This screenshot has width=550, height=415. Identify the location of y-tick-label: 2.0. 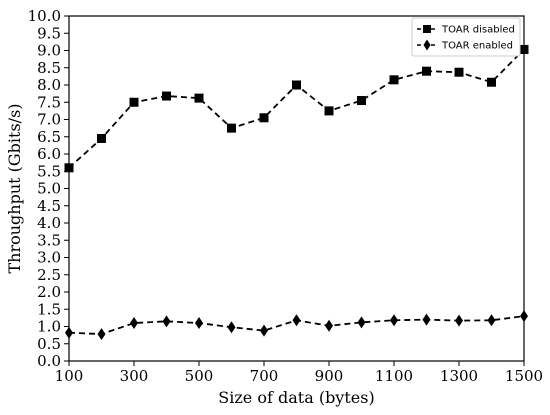
(49, 292).